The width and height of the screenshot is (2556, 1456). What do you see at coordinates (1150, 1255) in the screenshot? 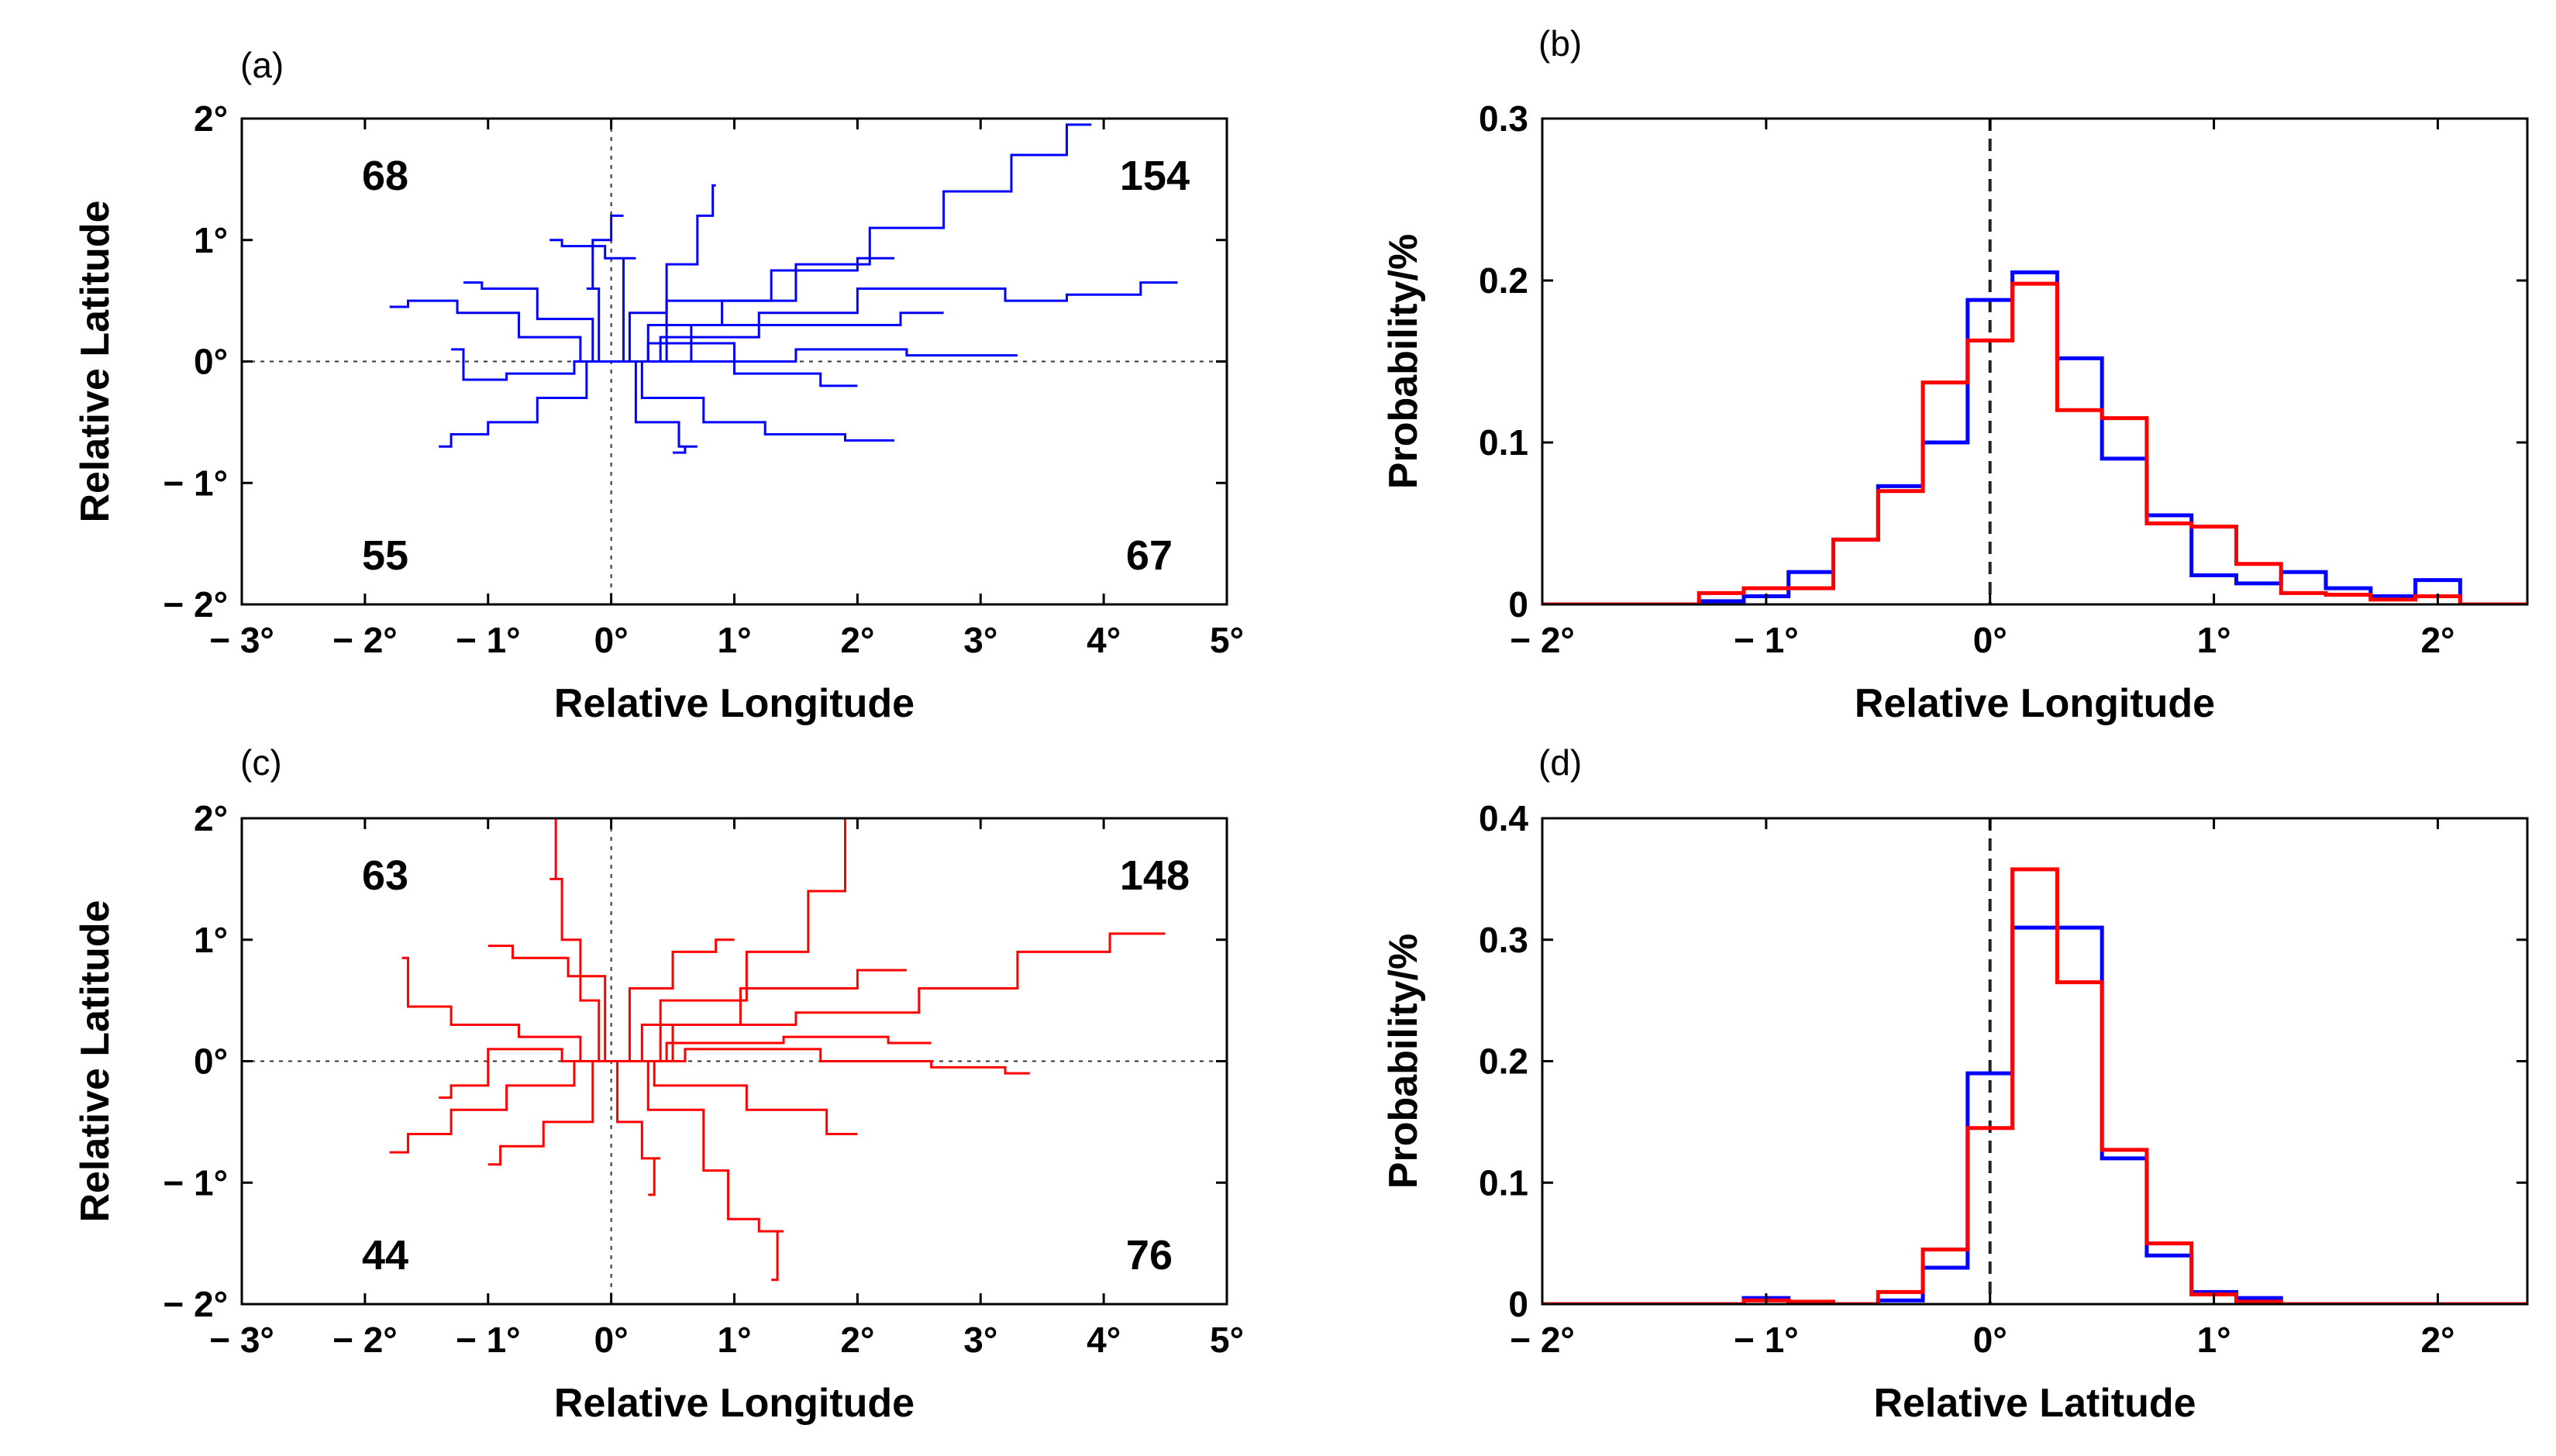
I see `quadrant-count-bottom-right: 76` at bounding box center [1150, 1255].